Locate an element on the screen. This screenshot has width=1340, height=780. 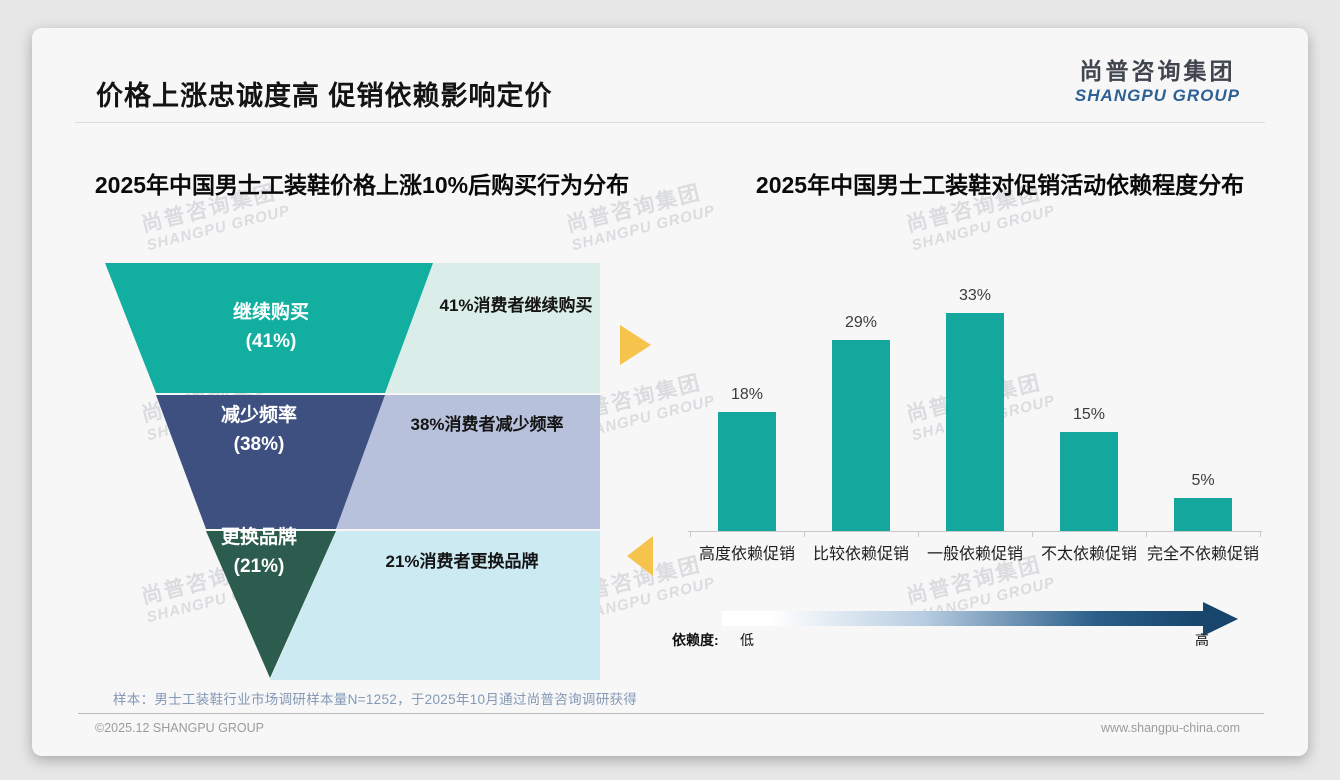
gradient-bar is located at coordinates (962, 618).